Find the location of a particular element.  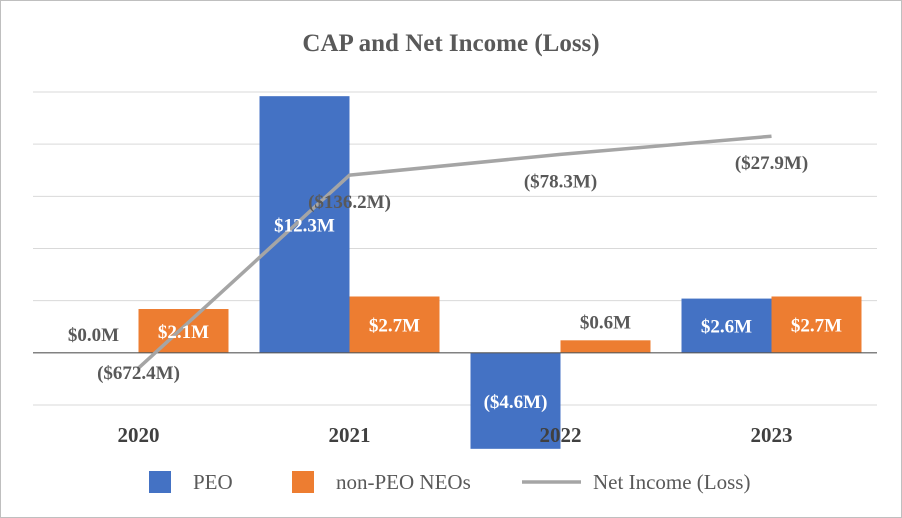

bar-peo-2021 is located at coordinates (304, 224).